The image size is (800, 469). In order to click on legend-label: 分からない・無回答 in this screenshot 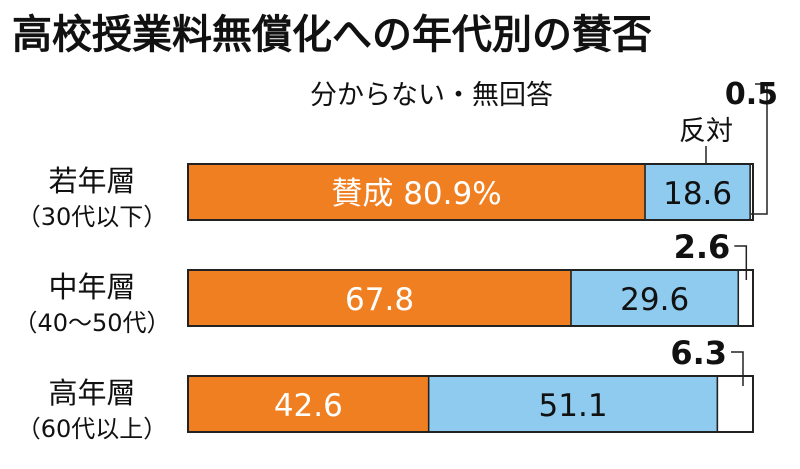, I will do `click(431, 95)`.